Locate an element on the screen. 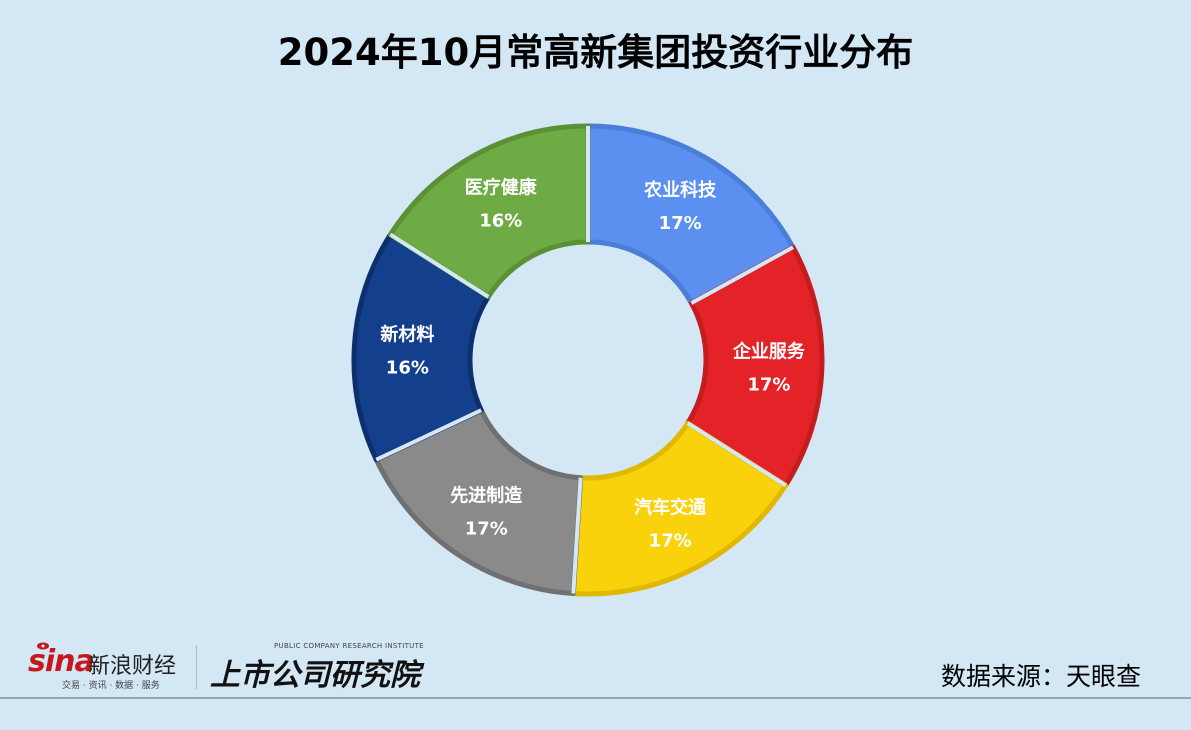 This screenshot has width=1191, height=730. slice-value-5: 16% is located at coordinates (500, 220).